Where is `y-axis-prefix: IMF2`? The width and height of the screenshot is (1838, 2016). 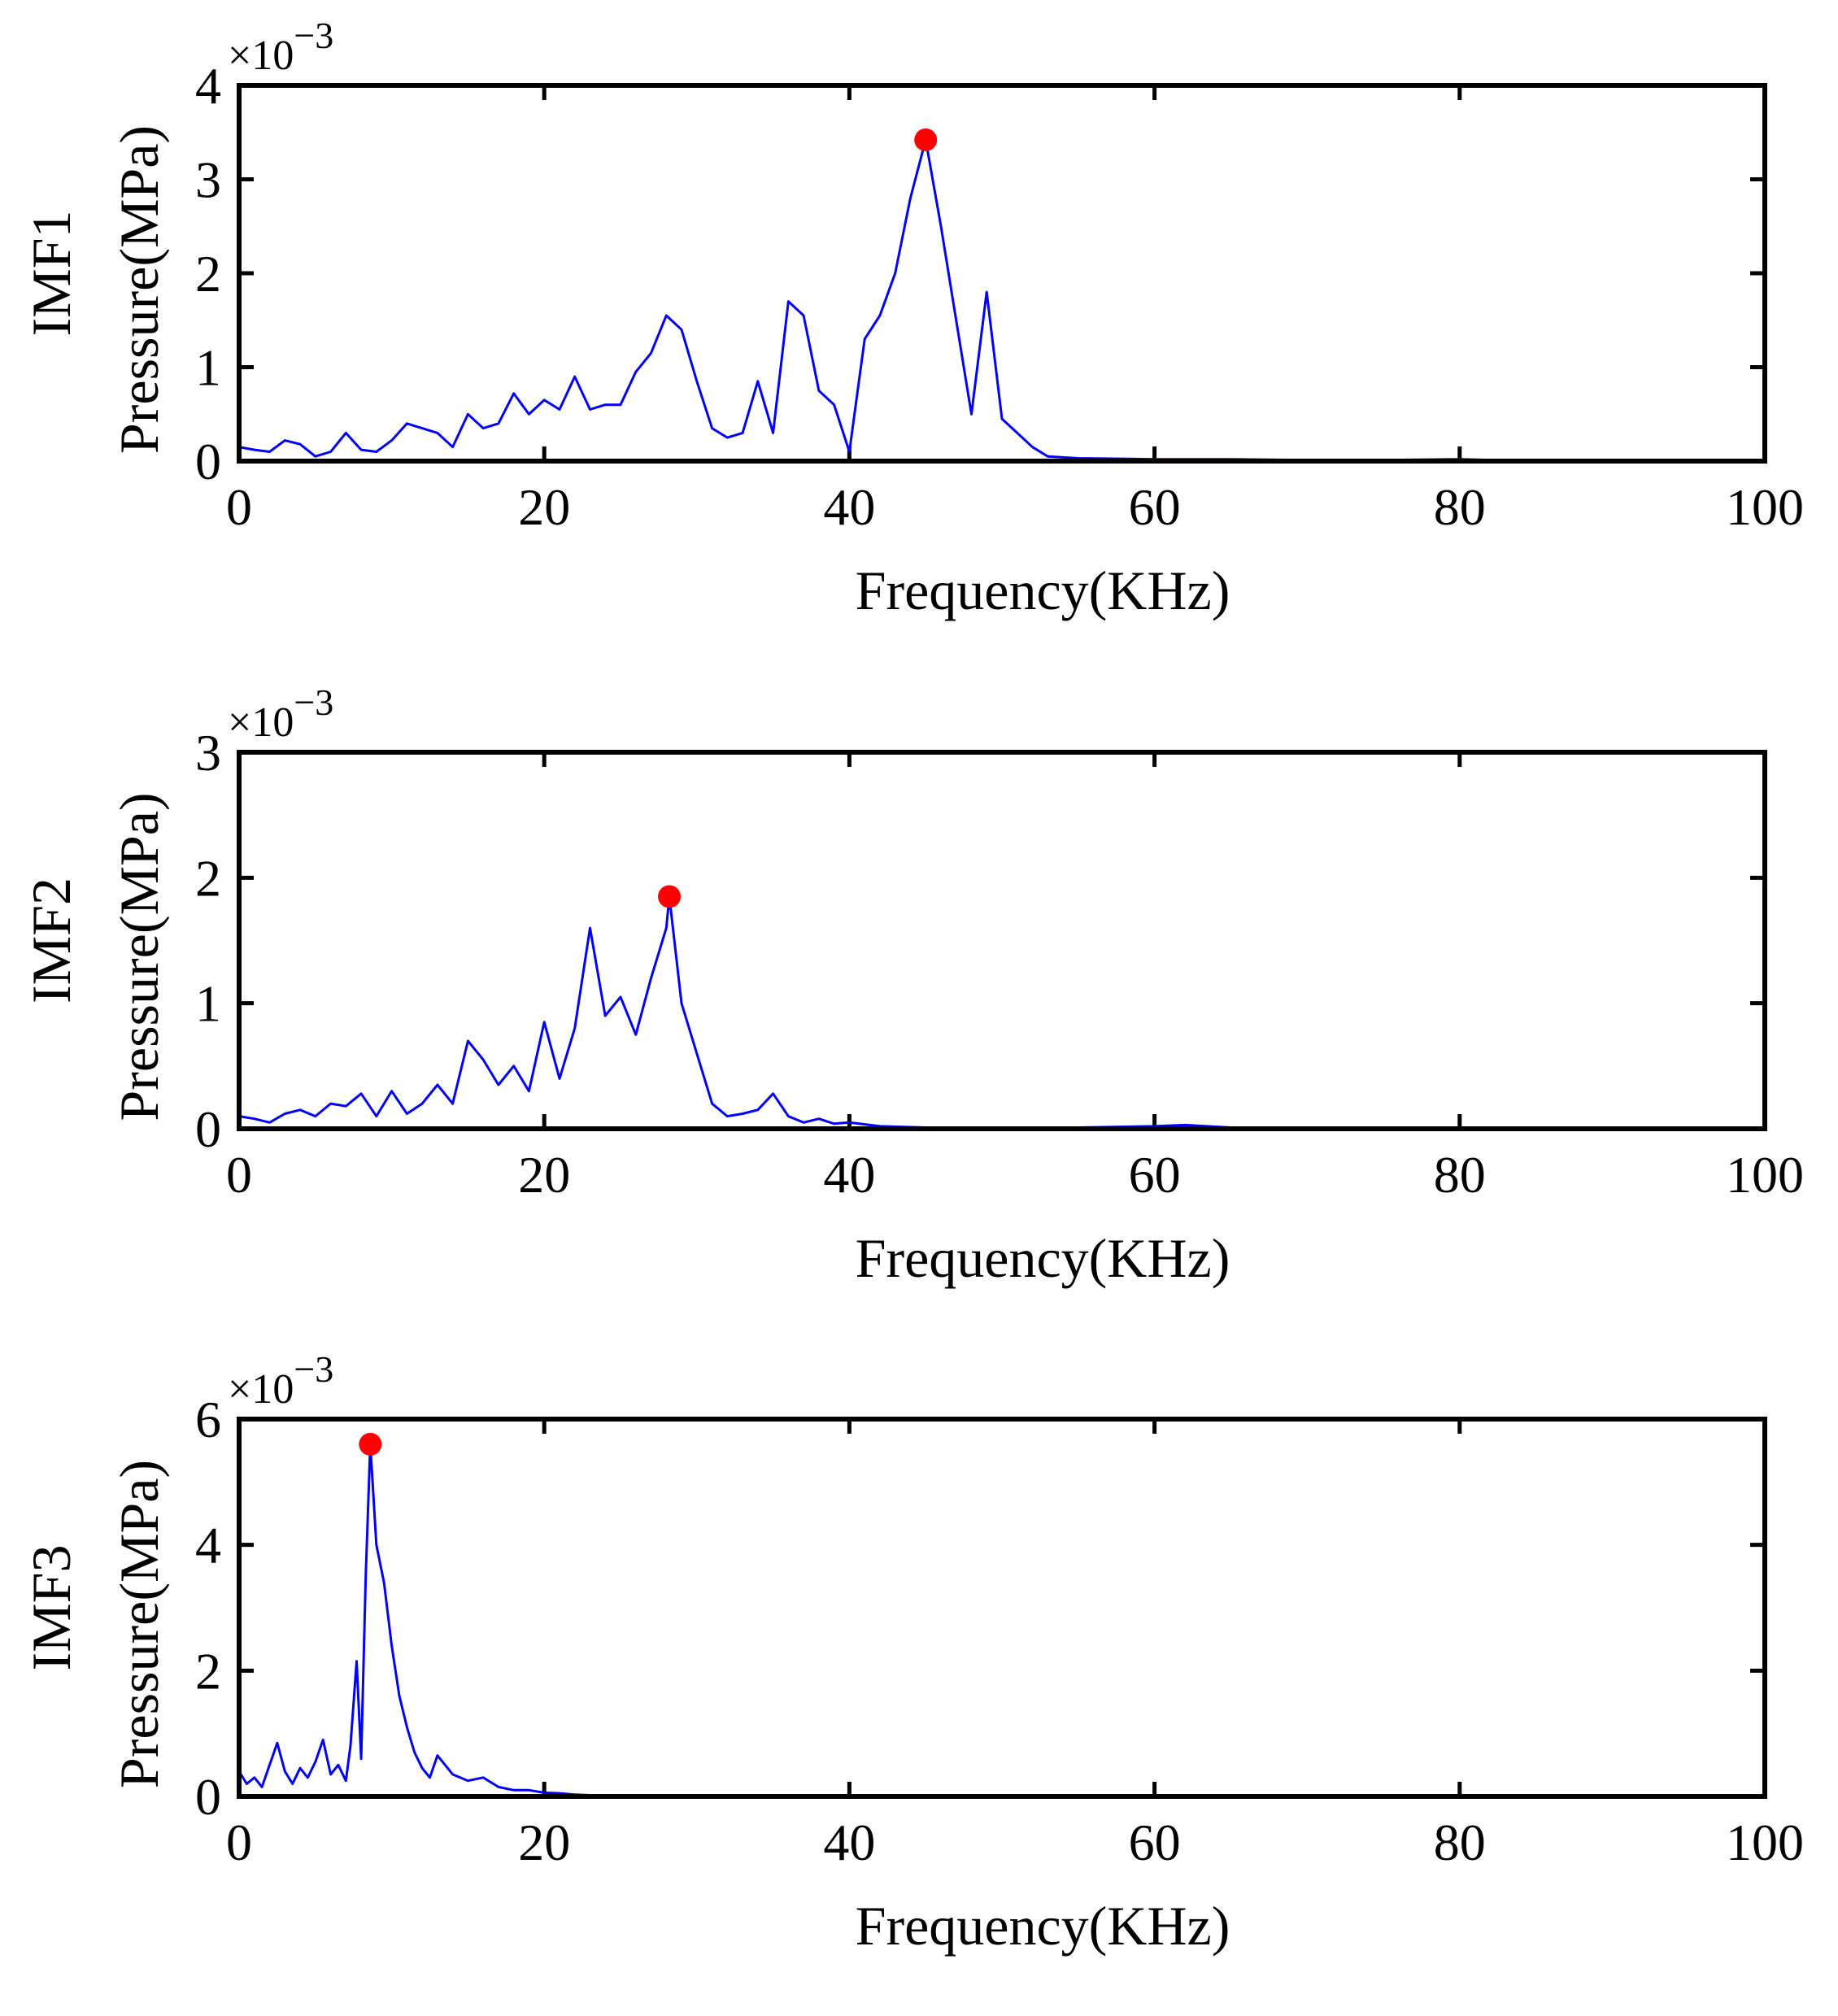 y-axis-prefix: IMF2 is located at coordinates (51, 940).